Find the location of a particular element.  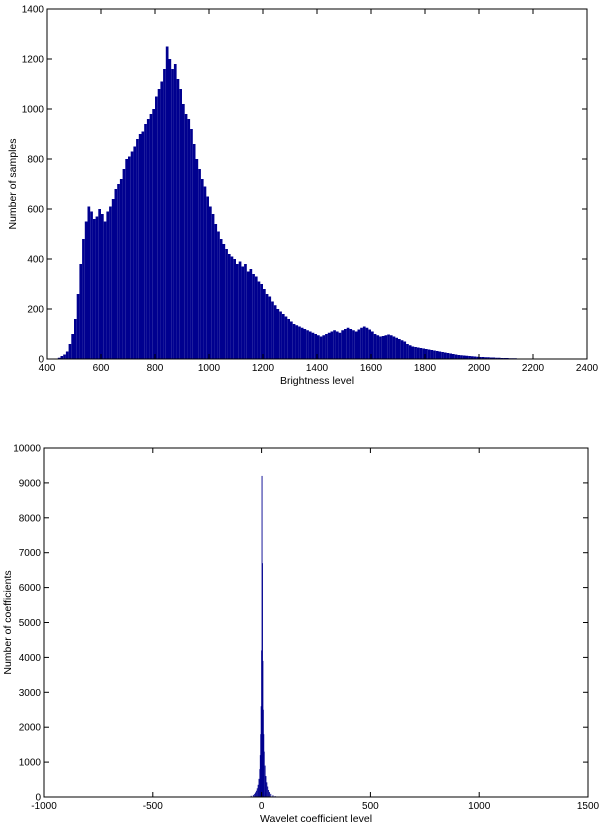

wavelet-y-tick-label: 4000 is located at coordinates (30, 658).